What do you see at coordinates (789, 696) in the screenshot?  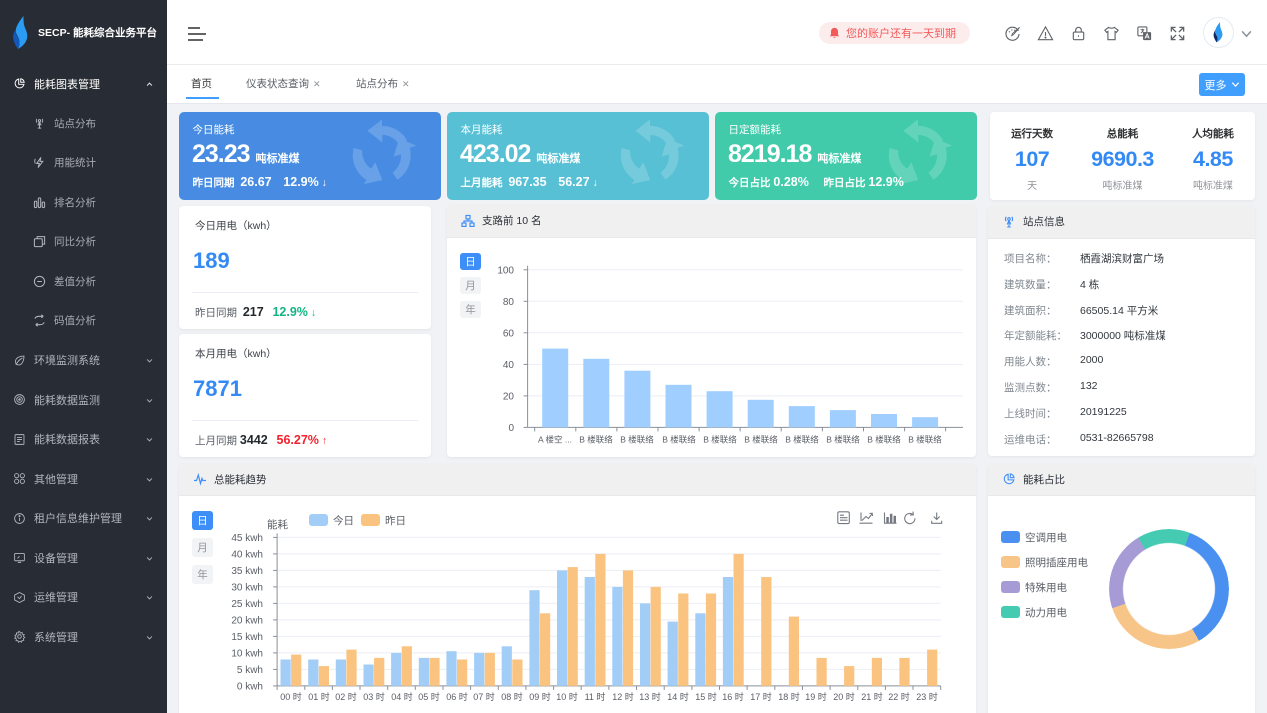 I see `svg-text: 18 时` at bounding box center [789, 696].